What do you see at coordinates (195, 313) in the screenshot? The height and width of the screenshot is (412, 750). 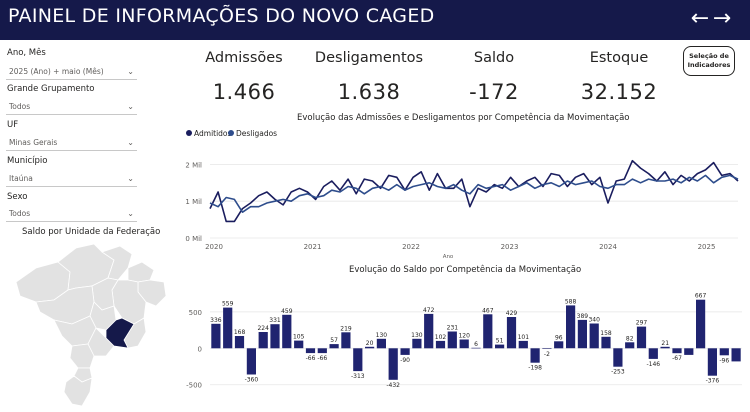 I see `y-tick-label: 500` at bounding box center [195, 313].